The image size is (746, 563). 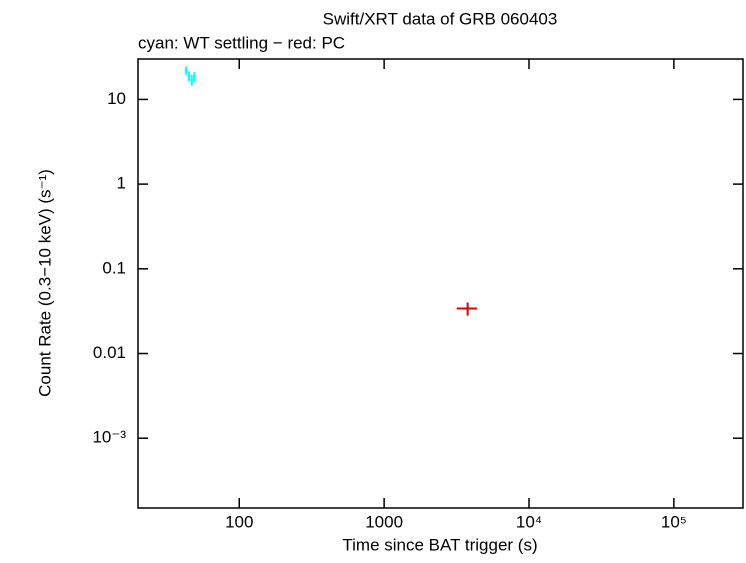 I want to click on y-tick-label: 0.1, so click(x=114, y=267).